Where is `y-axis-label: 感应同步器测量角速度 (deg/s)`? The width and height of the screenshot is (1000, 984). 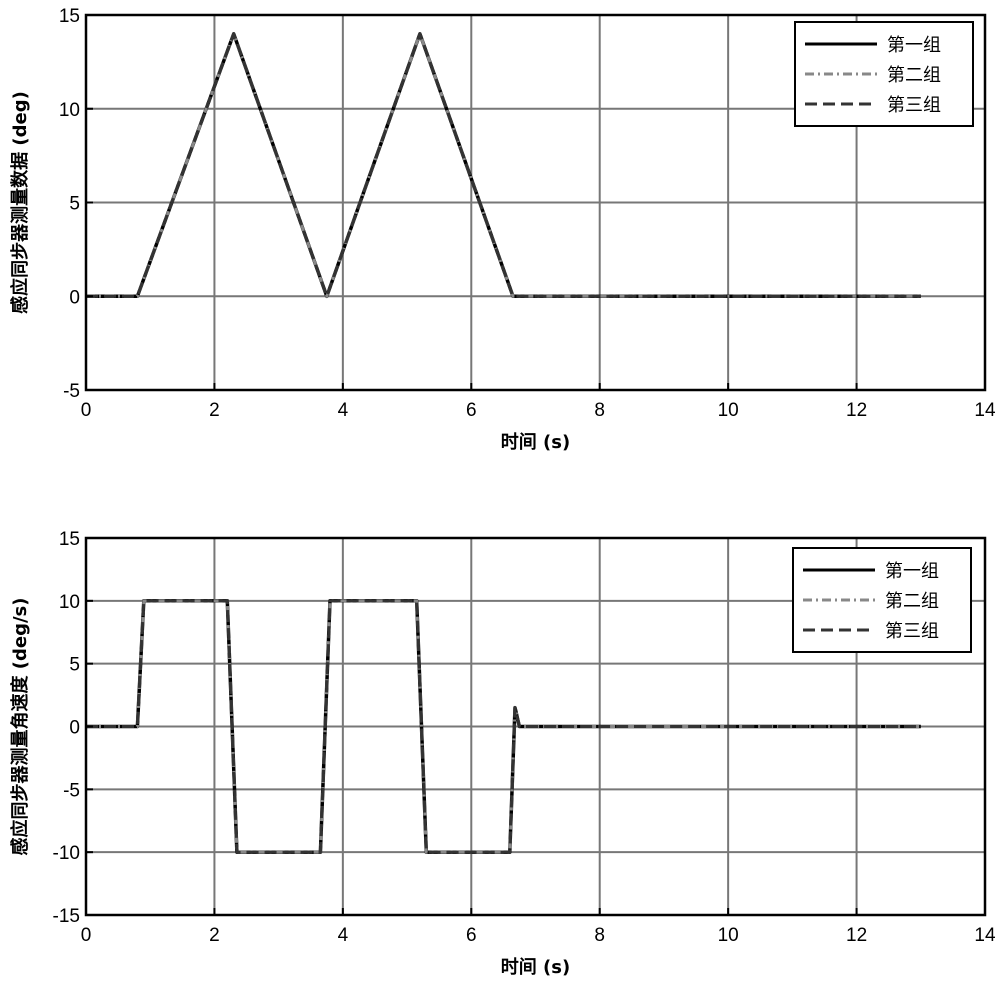
y-axis-label: 感应同步器测量角速度 (deg/s) is located at coordinates (20, 727).